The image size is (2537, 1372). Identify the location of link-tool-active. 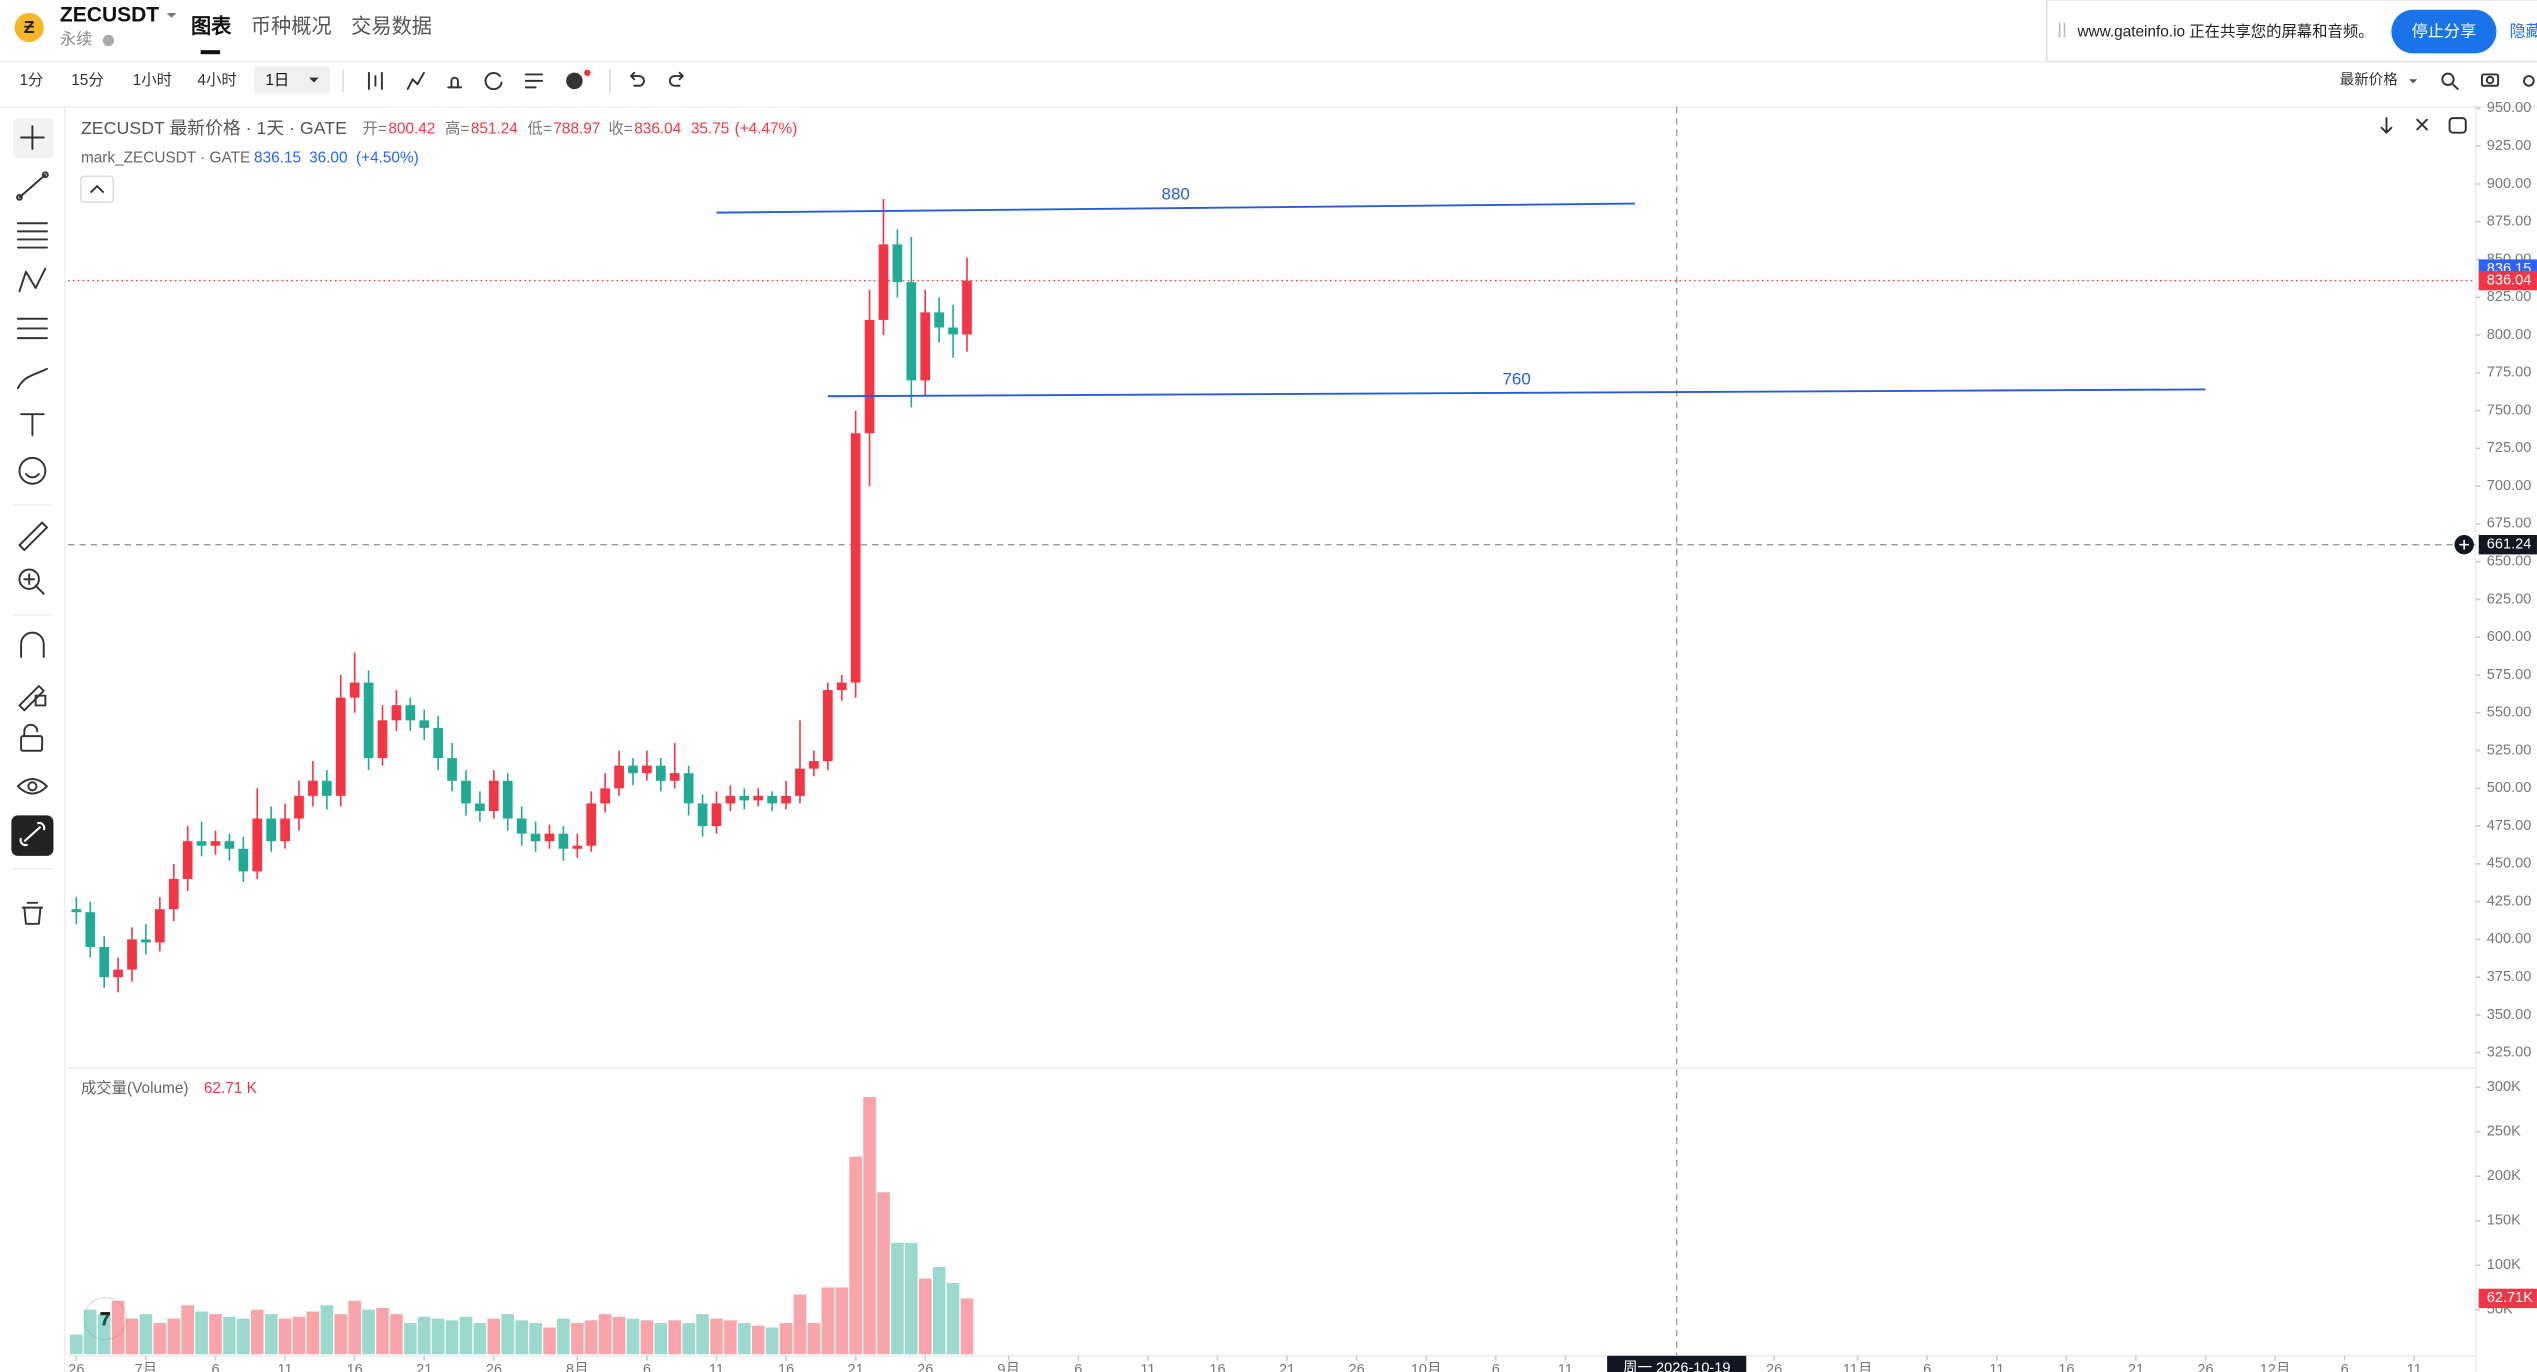
(32, 835).